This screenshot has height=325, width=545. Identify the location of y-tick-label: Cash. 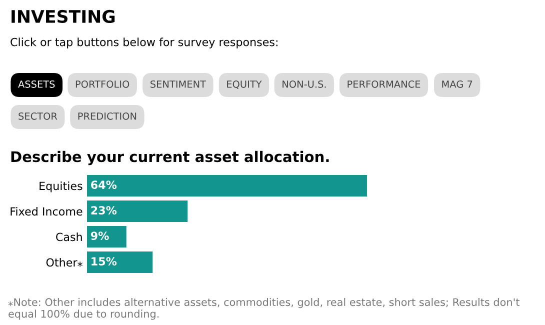
(69, 237).